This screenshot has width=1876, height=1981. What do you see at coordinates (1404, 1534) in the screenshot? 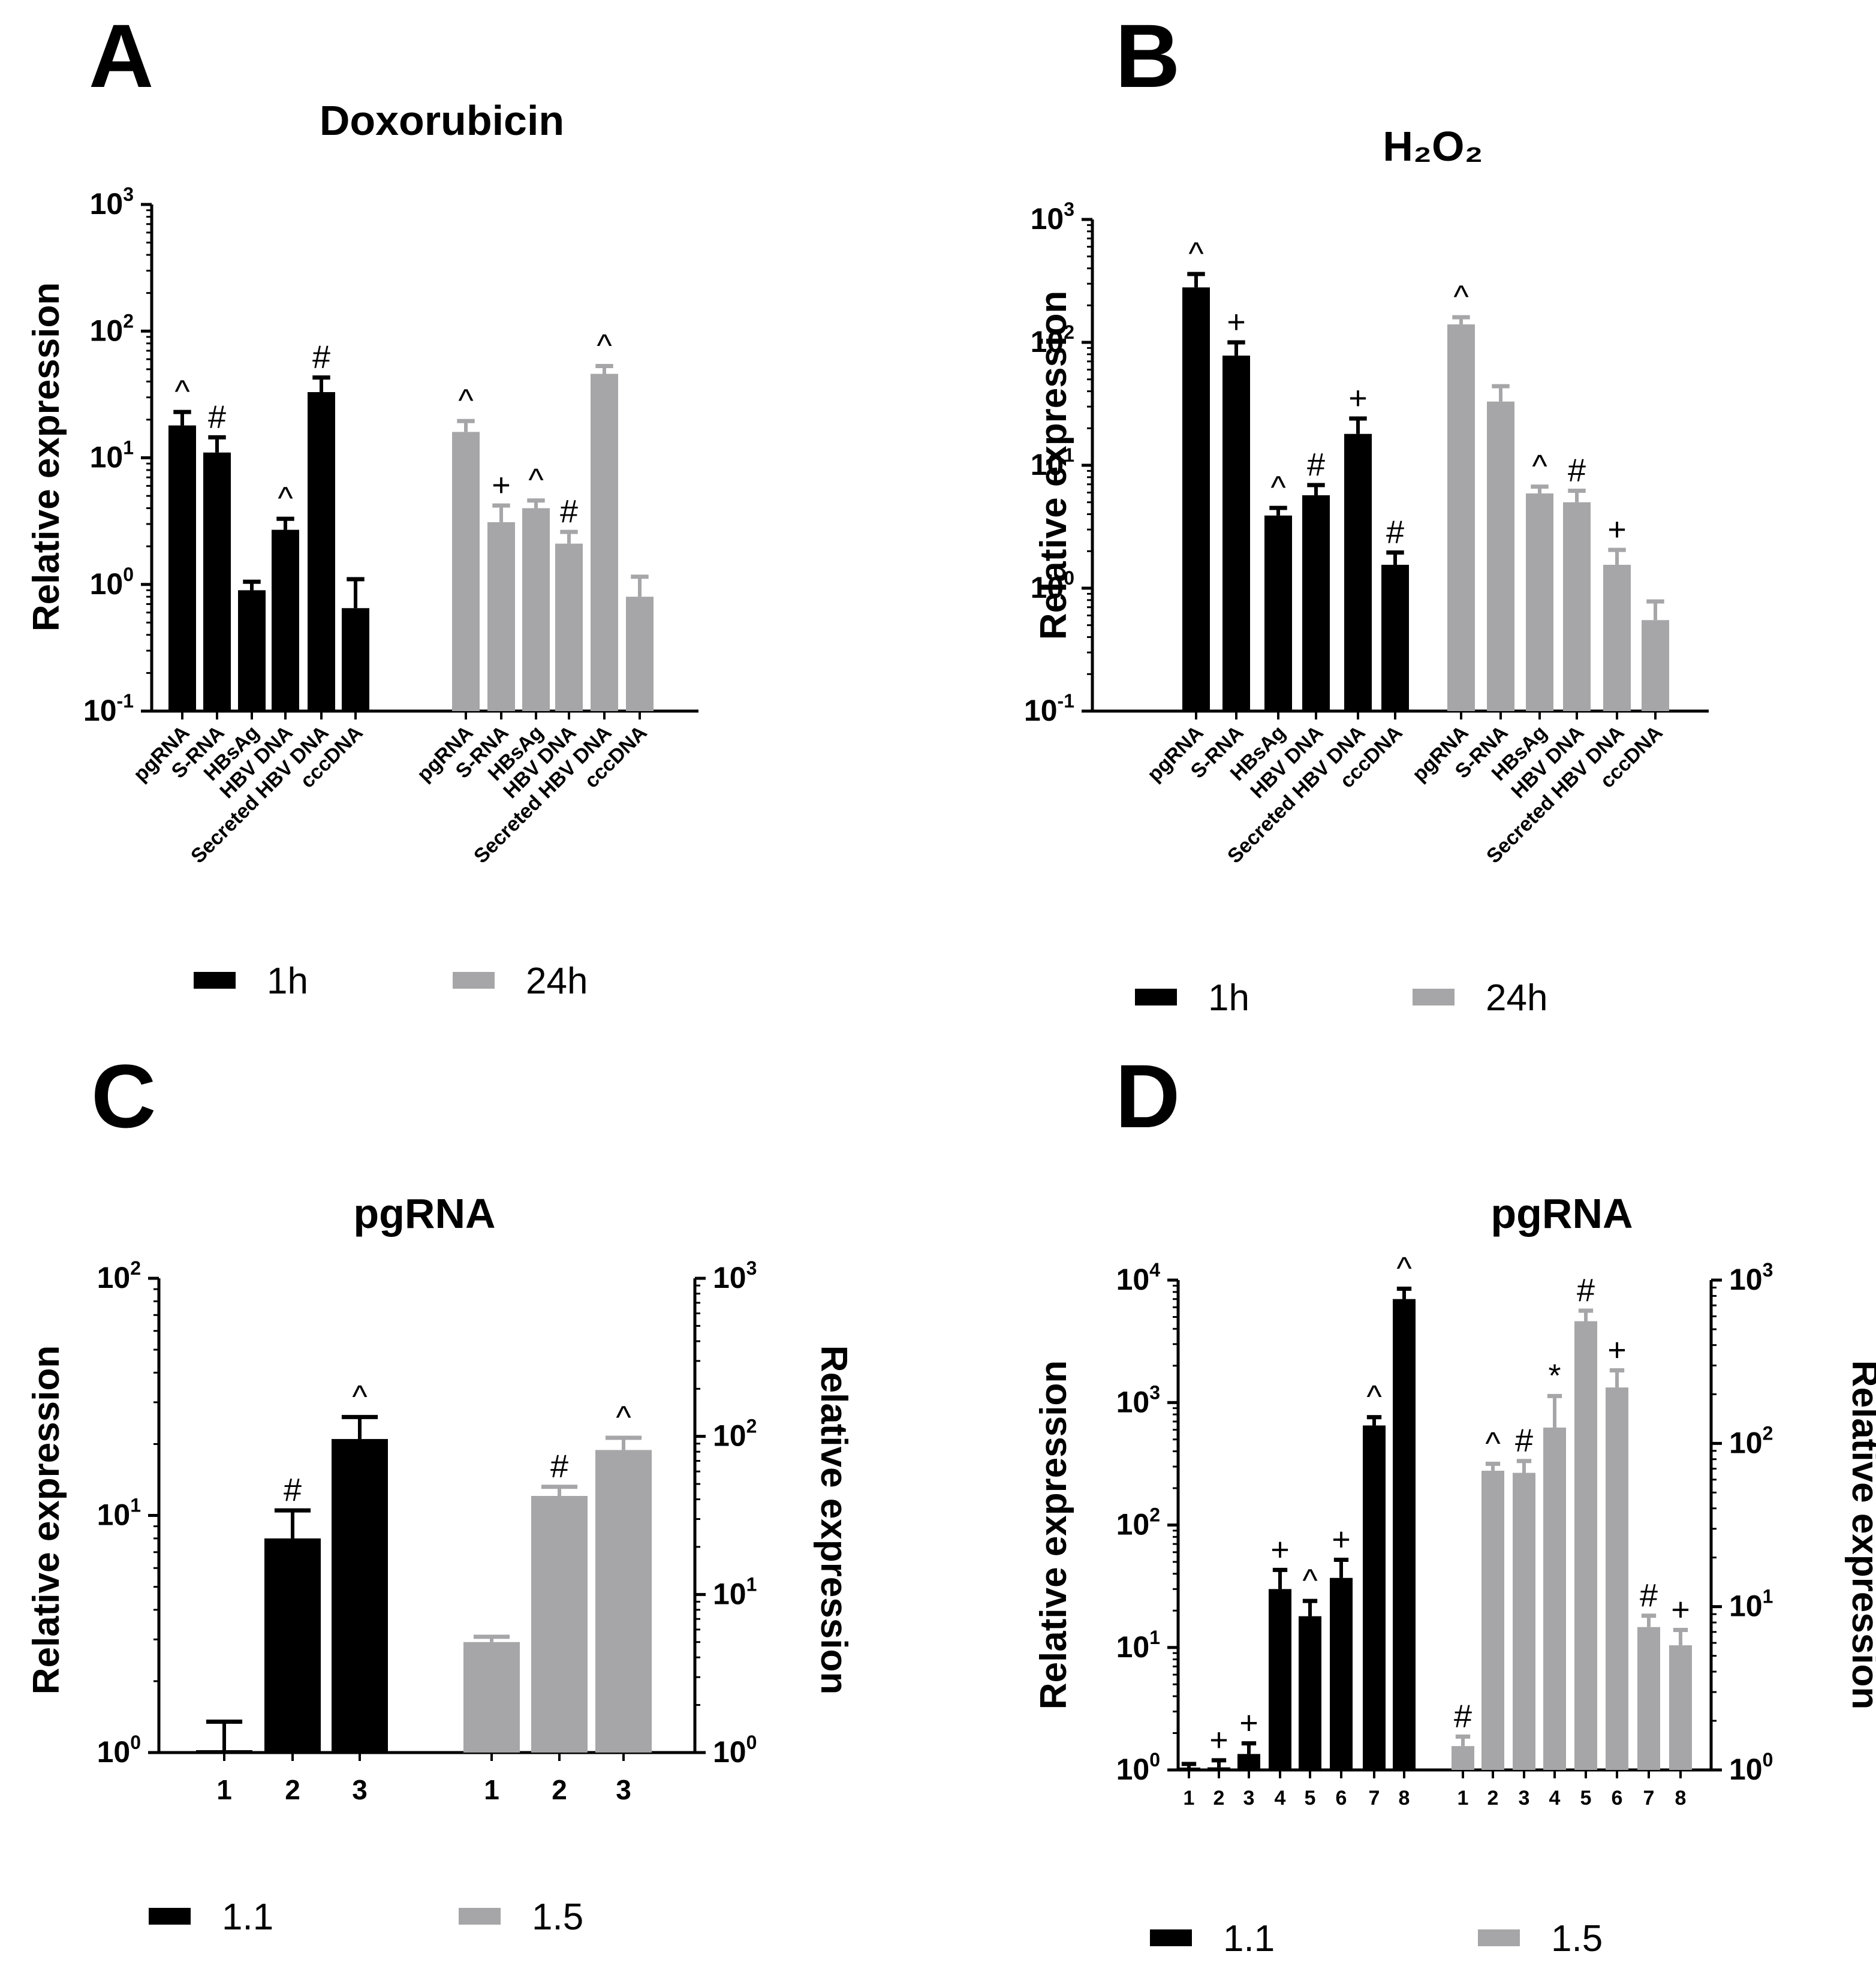
I see `bar-1.1-8` at bounding box center [1404, 1534].